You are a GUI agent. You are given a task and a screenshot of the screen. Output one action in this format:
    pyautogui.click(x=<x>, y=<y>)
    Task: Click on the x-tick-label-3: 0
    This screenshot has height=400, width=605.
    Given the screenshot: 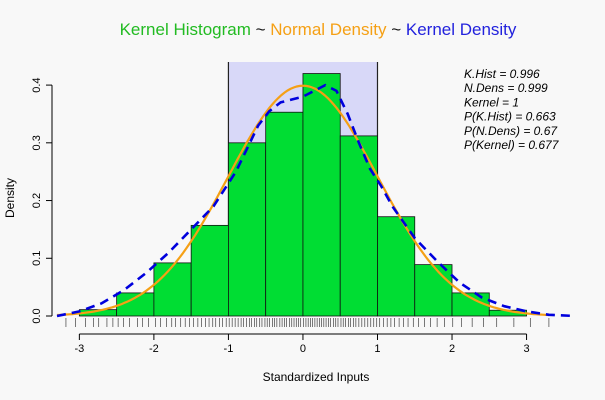 What is the action you would take?
    pyautogui.click(x=303, y=349)
    